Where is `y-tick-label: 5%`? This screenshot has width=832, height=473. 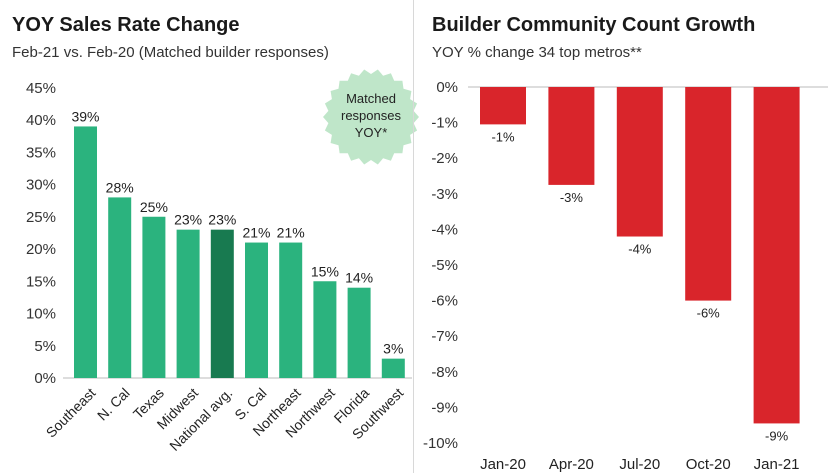 y-tick-label: 5% is located at coordinates (45, 346).